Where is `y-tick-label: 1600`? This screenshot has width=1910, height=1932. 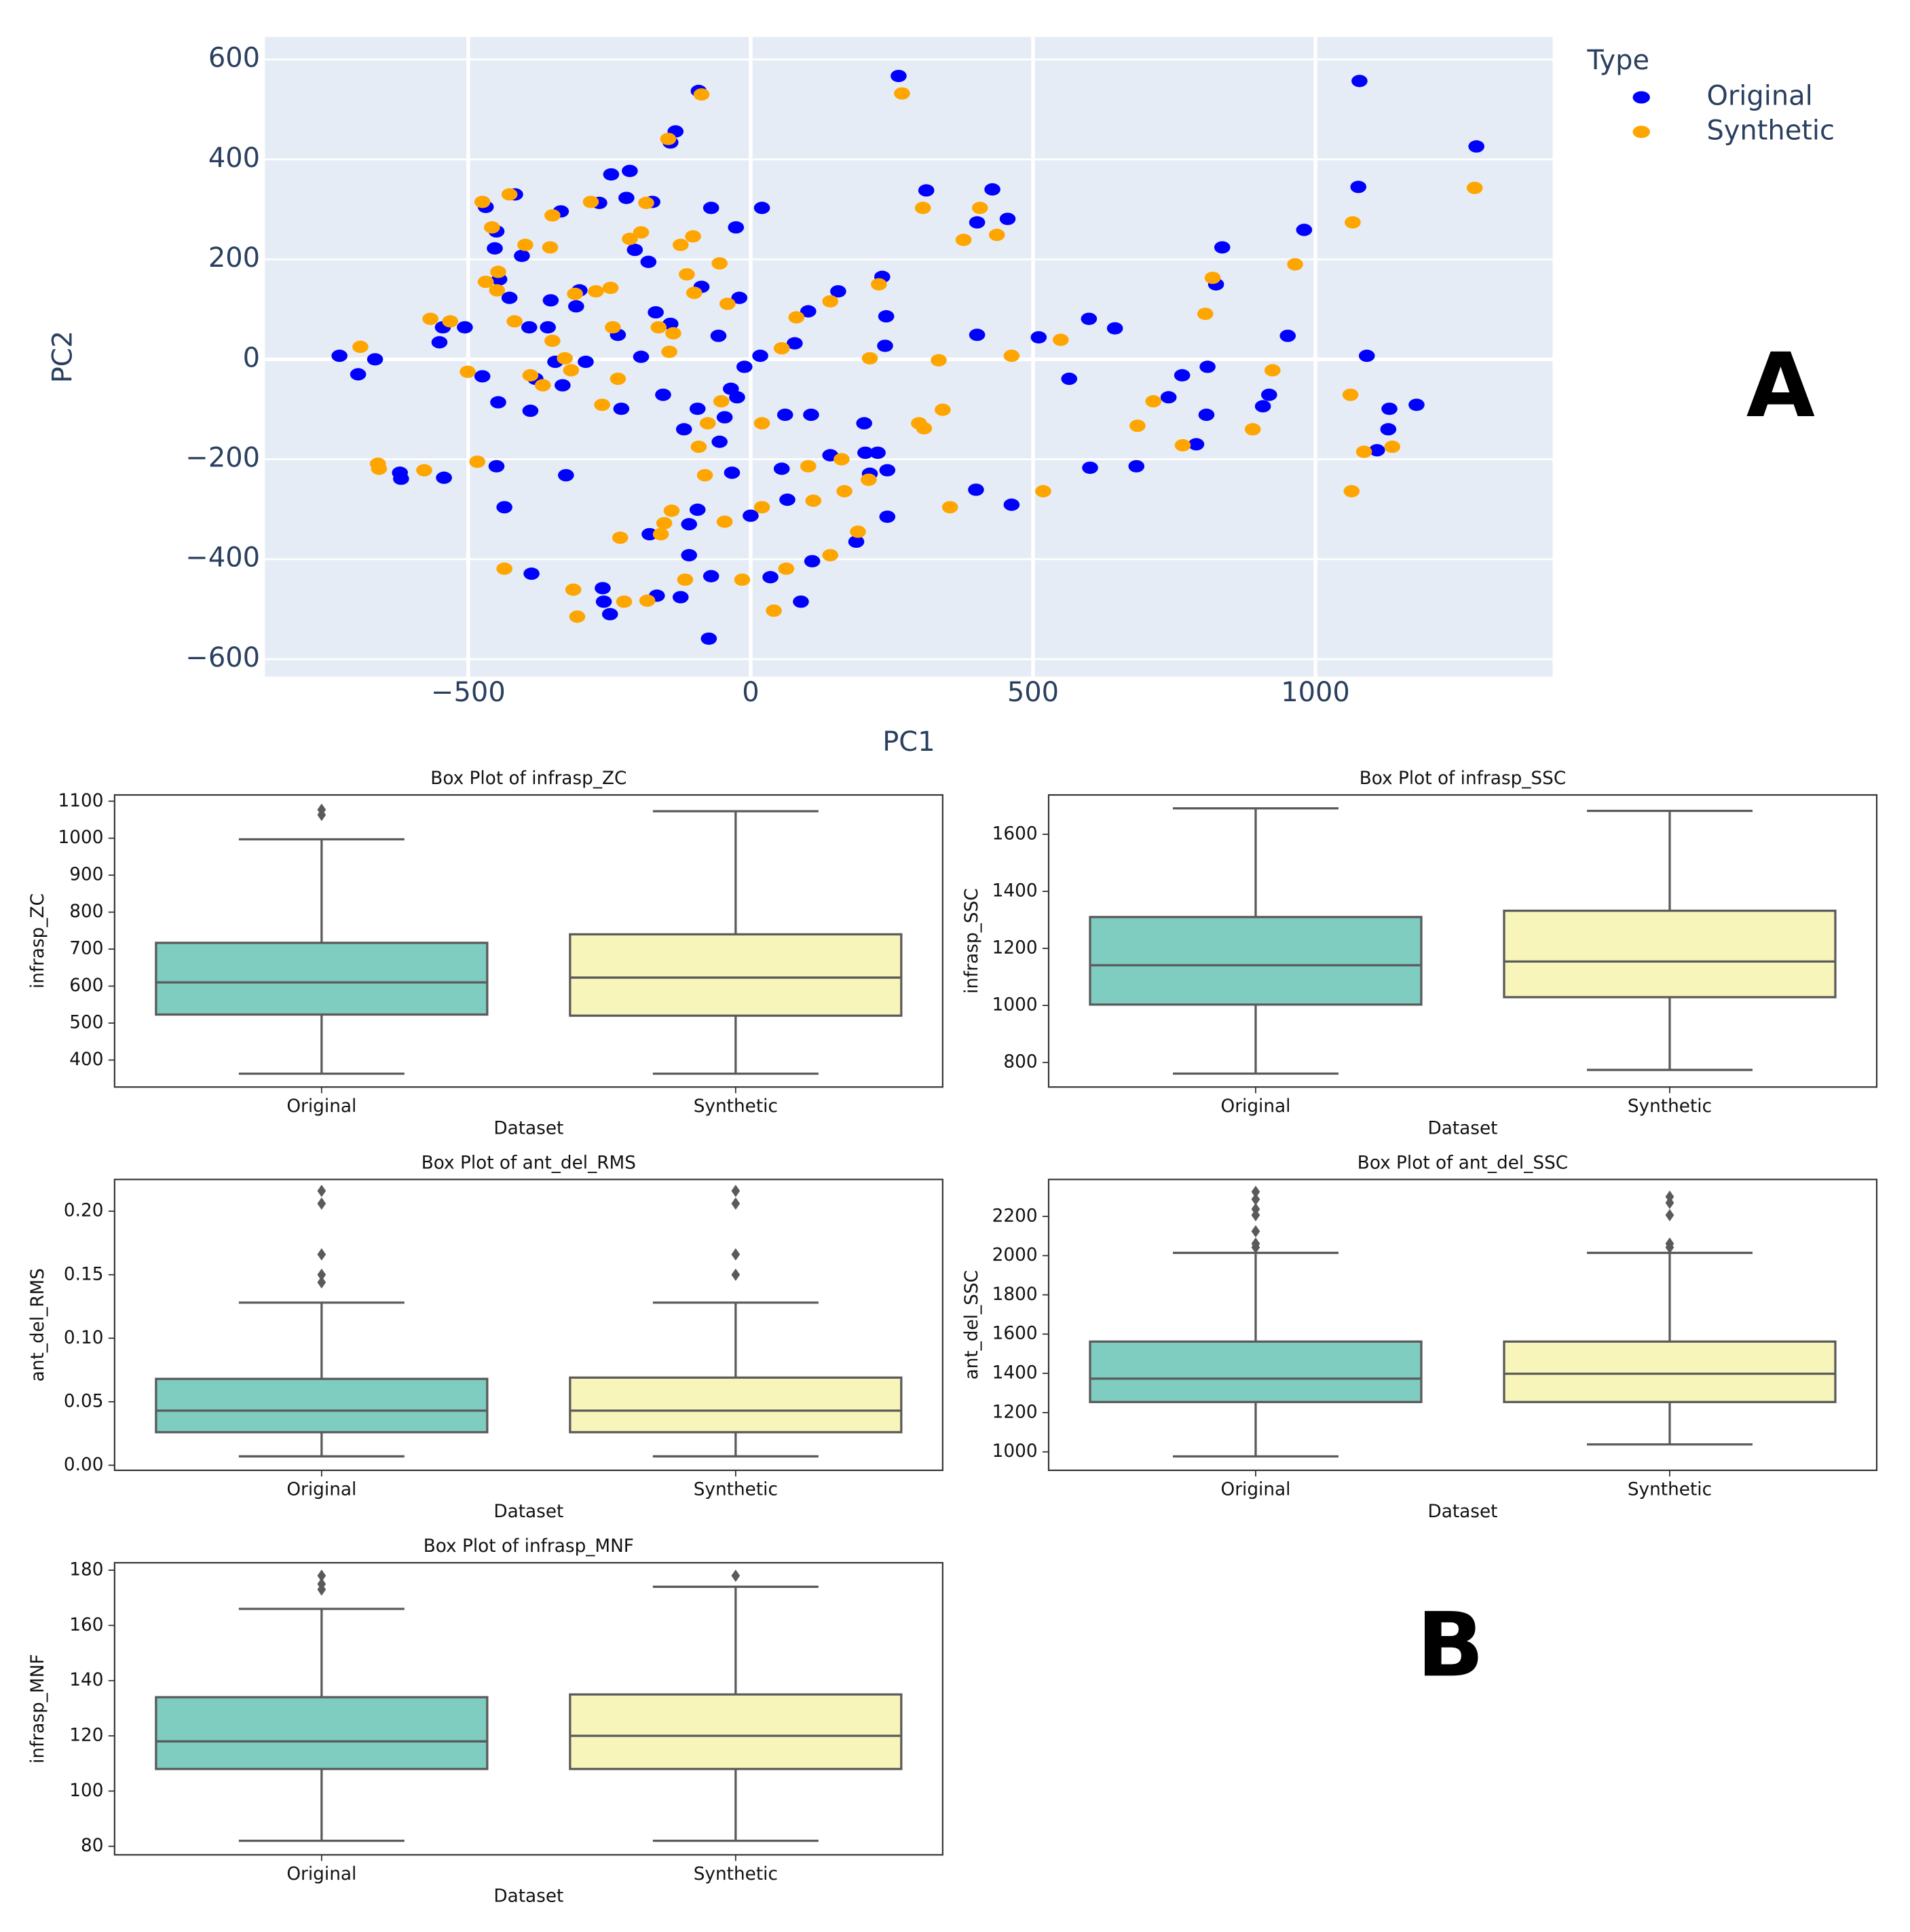
y-tick-label: 1600 is located at coordinates (1015, 833).